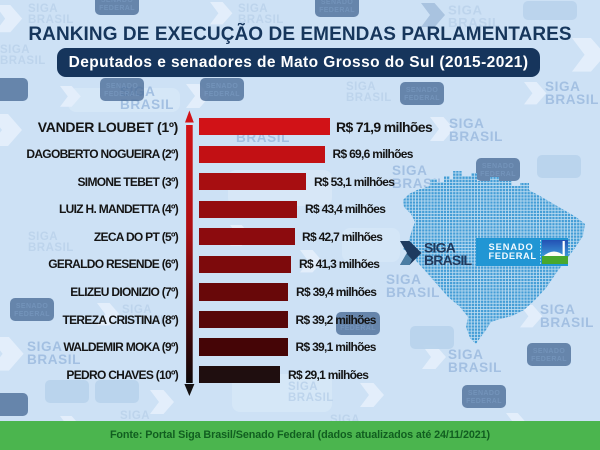  Describe the element at coordinates (440, 248) in the screenshot. I see `svg-text: SIGA` at that location.